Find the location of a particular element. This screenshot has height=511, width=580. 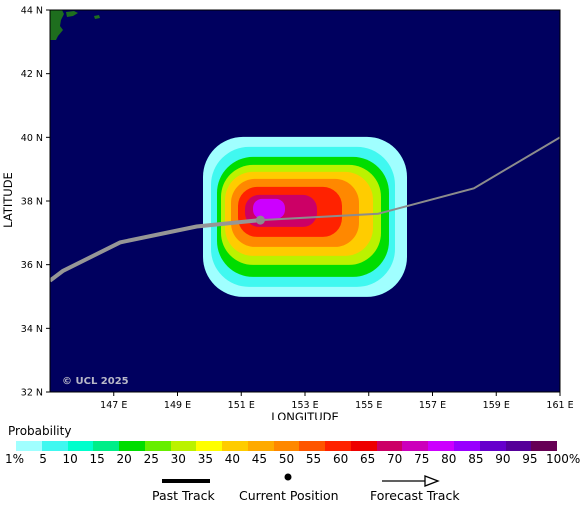

legend-label: 65 is located at coordinates (368, 459).